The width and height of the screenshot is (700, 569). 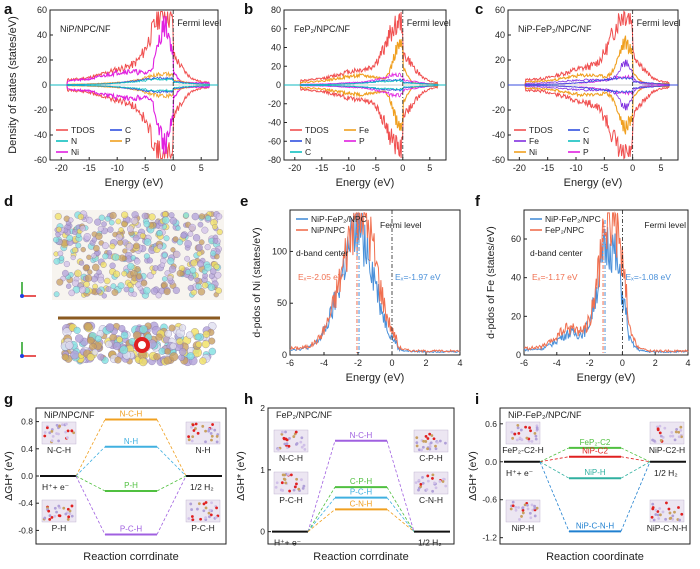 I want to click on dos-curve-up, so click(x=365, y=82).